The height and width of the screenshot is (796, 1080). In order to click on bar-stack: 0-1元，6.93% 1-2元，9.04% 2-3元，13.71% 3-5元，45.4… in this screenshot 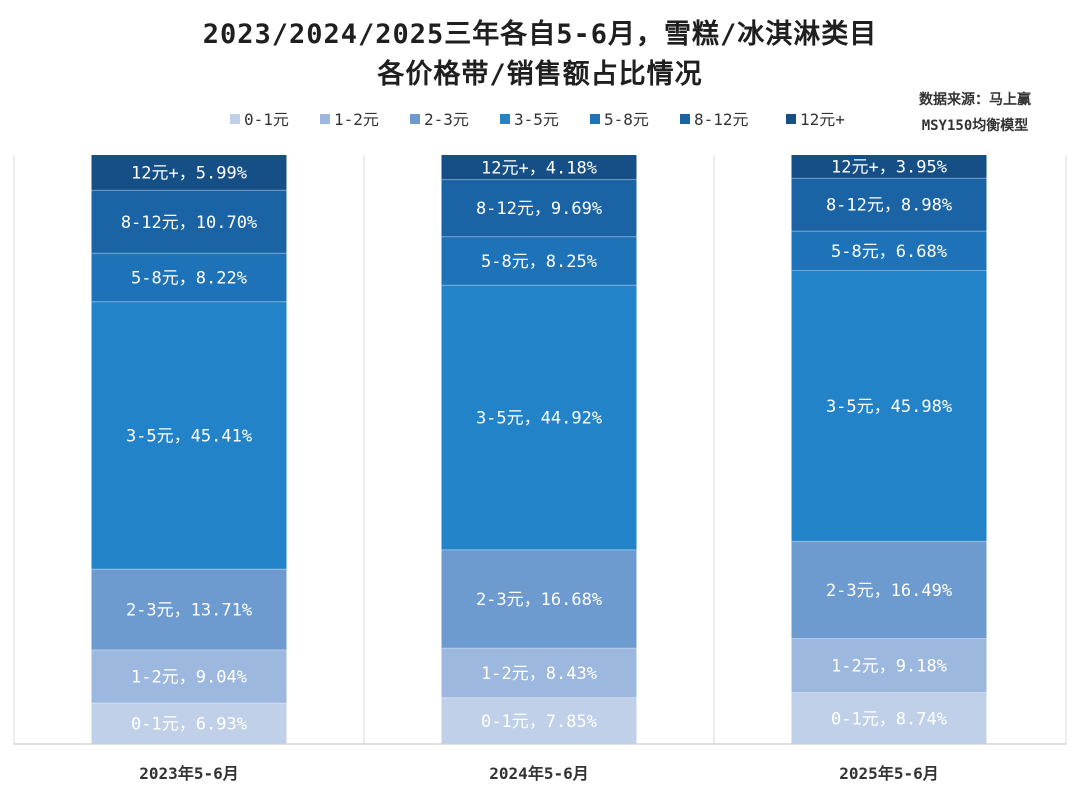, I will do `click(189, 449)`.